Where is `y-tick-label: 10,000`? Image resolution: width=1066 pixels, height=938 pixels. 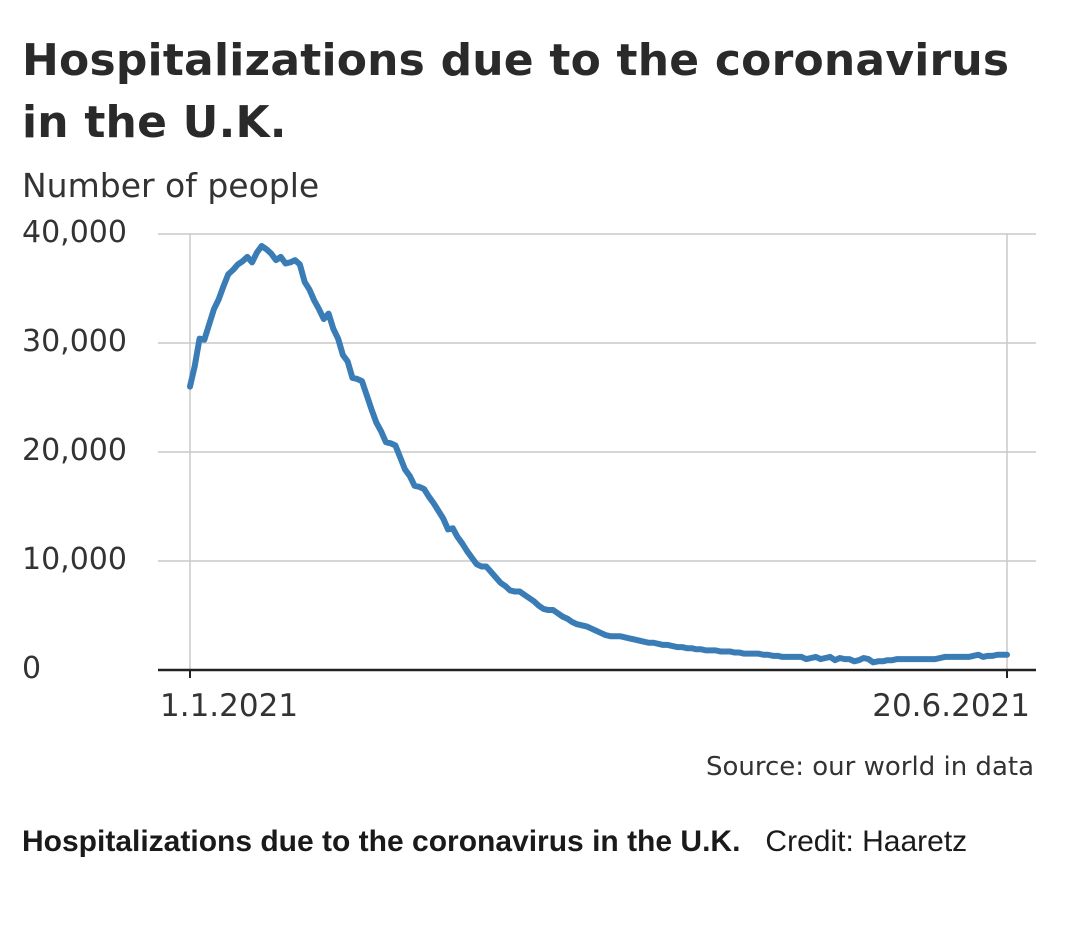
y-tick-label: 10,000 is located at coordinates (74, 559).